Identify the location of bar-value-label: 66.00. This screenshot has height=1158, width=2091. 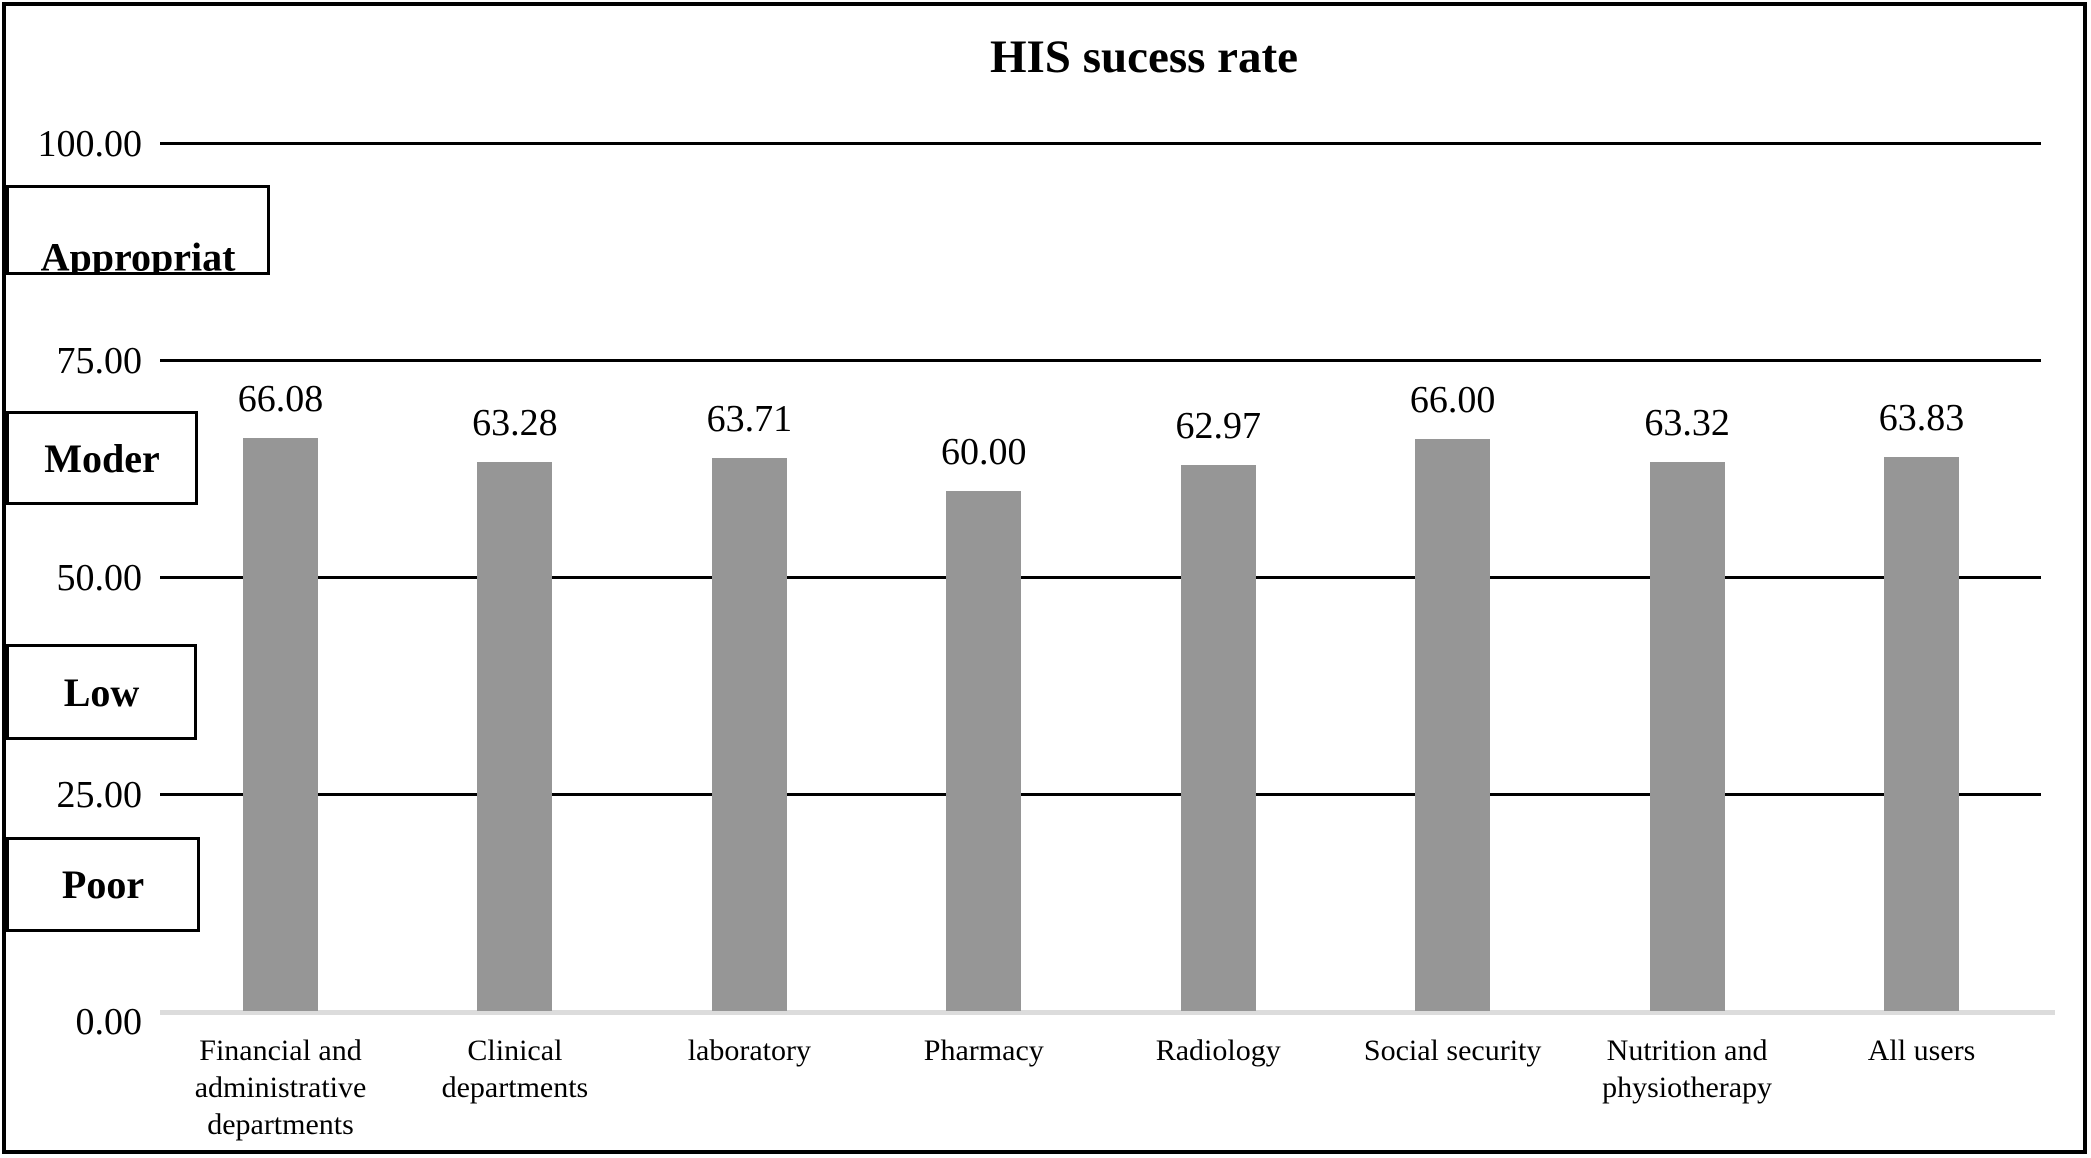
(1452, 399).